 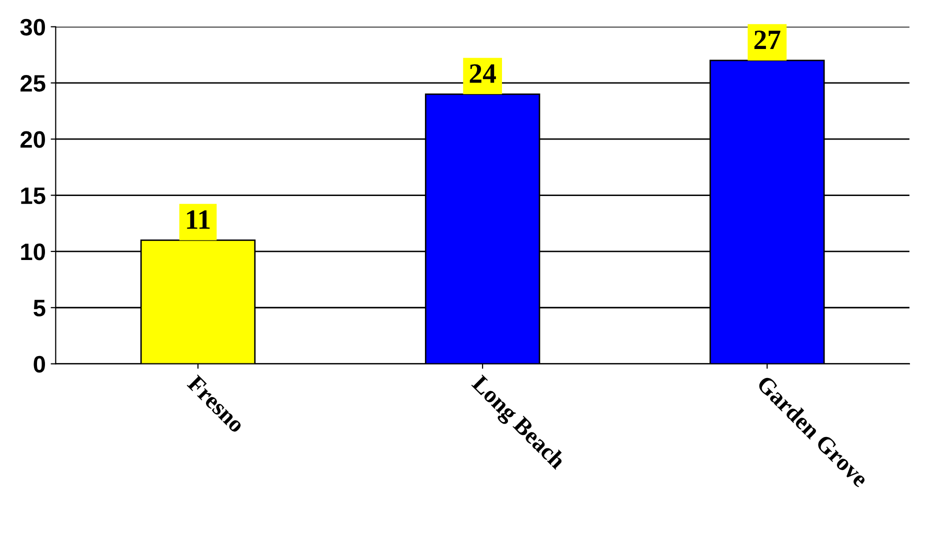 I want to click on y-tick-label: 20, so click(x=32, y=139).